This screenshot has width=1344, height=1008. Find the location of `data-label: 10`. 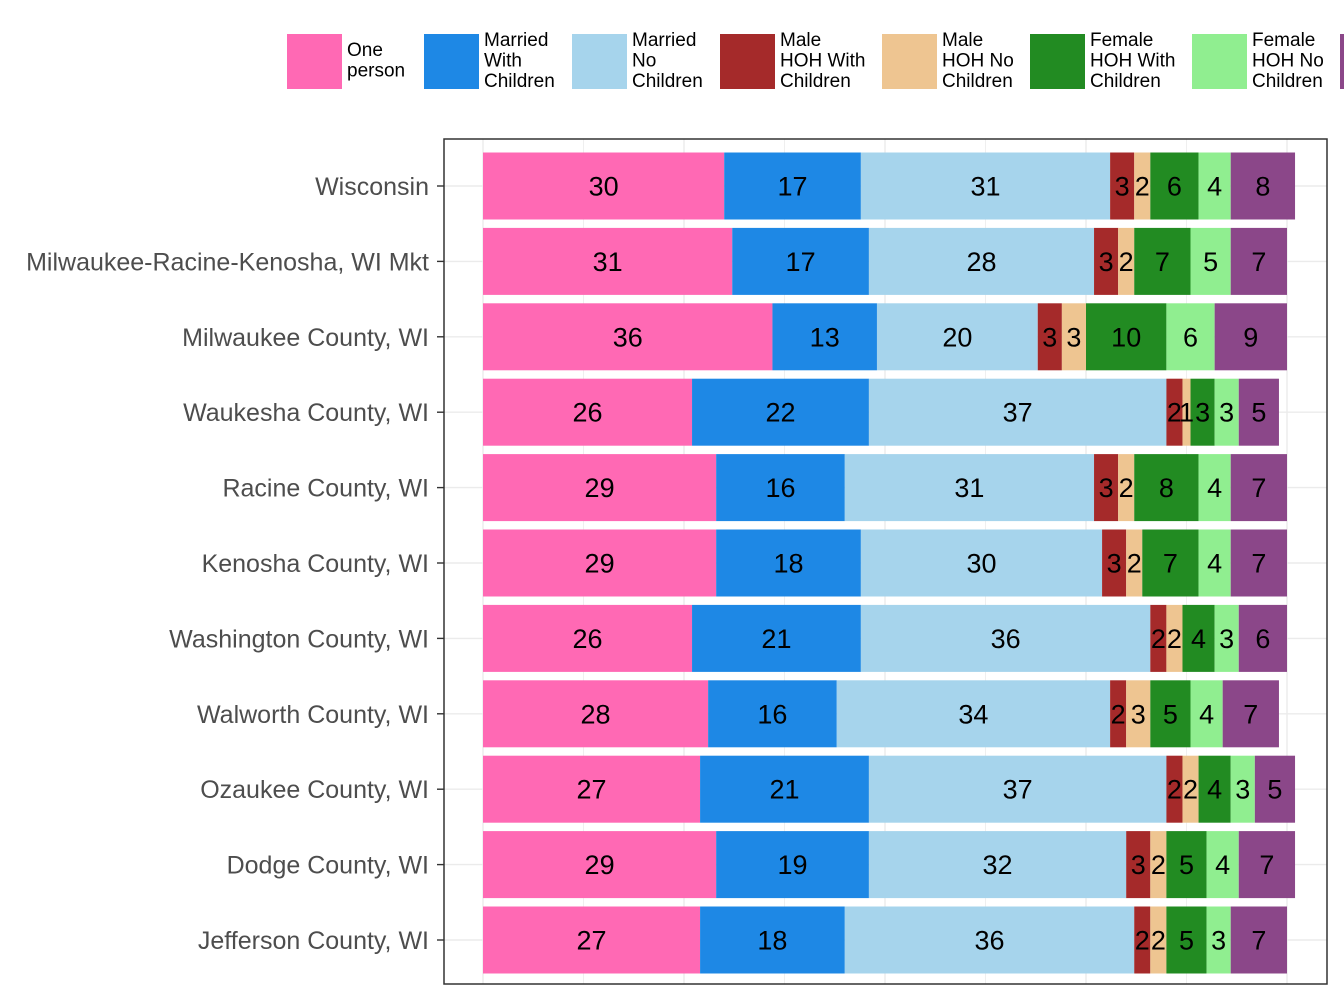

data-label: 10 is located at coordinates (1126, 337).